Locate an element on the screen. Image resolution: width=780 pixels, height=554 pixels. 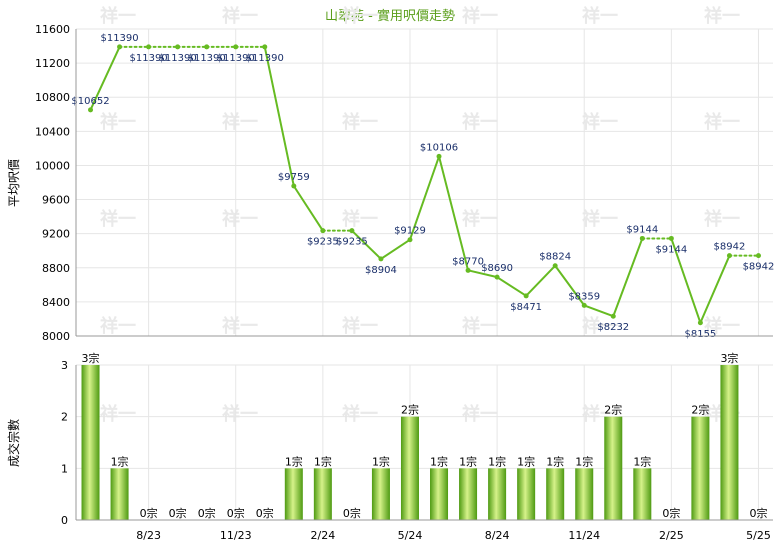
x-tick-label: 11/24 is located at coordinates (584, 535).